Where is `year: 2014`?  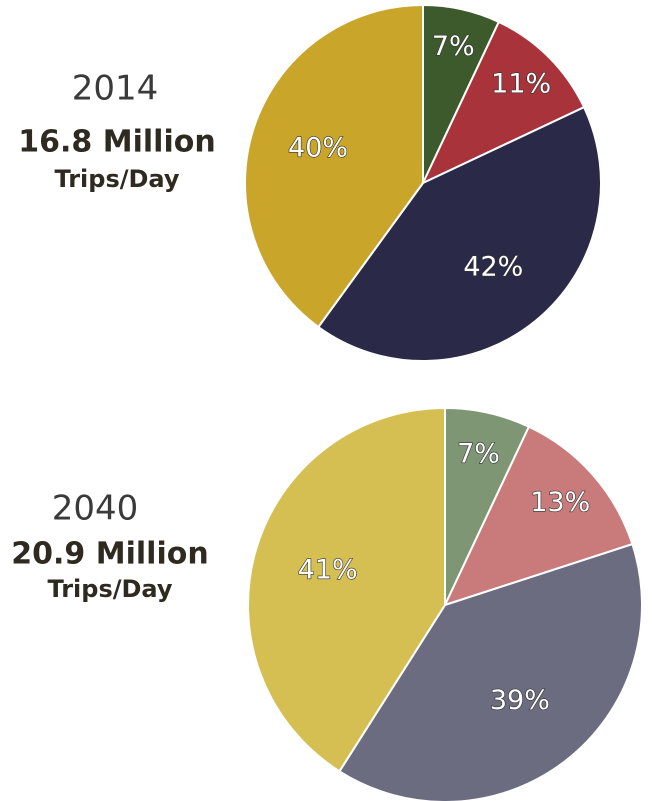 year: 2014 is located at coordinates (115, 89).